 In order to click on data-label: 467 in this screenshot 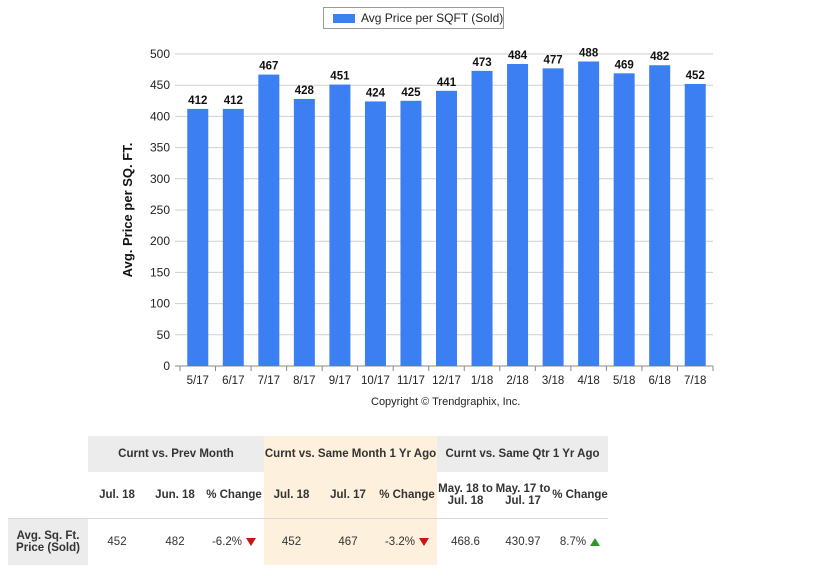, I will do `click(268, 67)`.